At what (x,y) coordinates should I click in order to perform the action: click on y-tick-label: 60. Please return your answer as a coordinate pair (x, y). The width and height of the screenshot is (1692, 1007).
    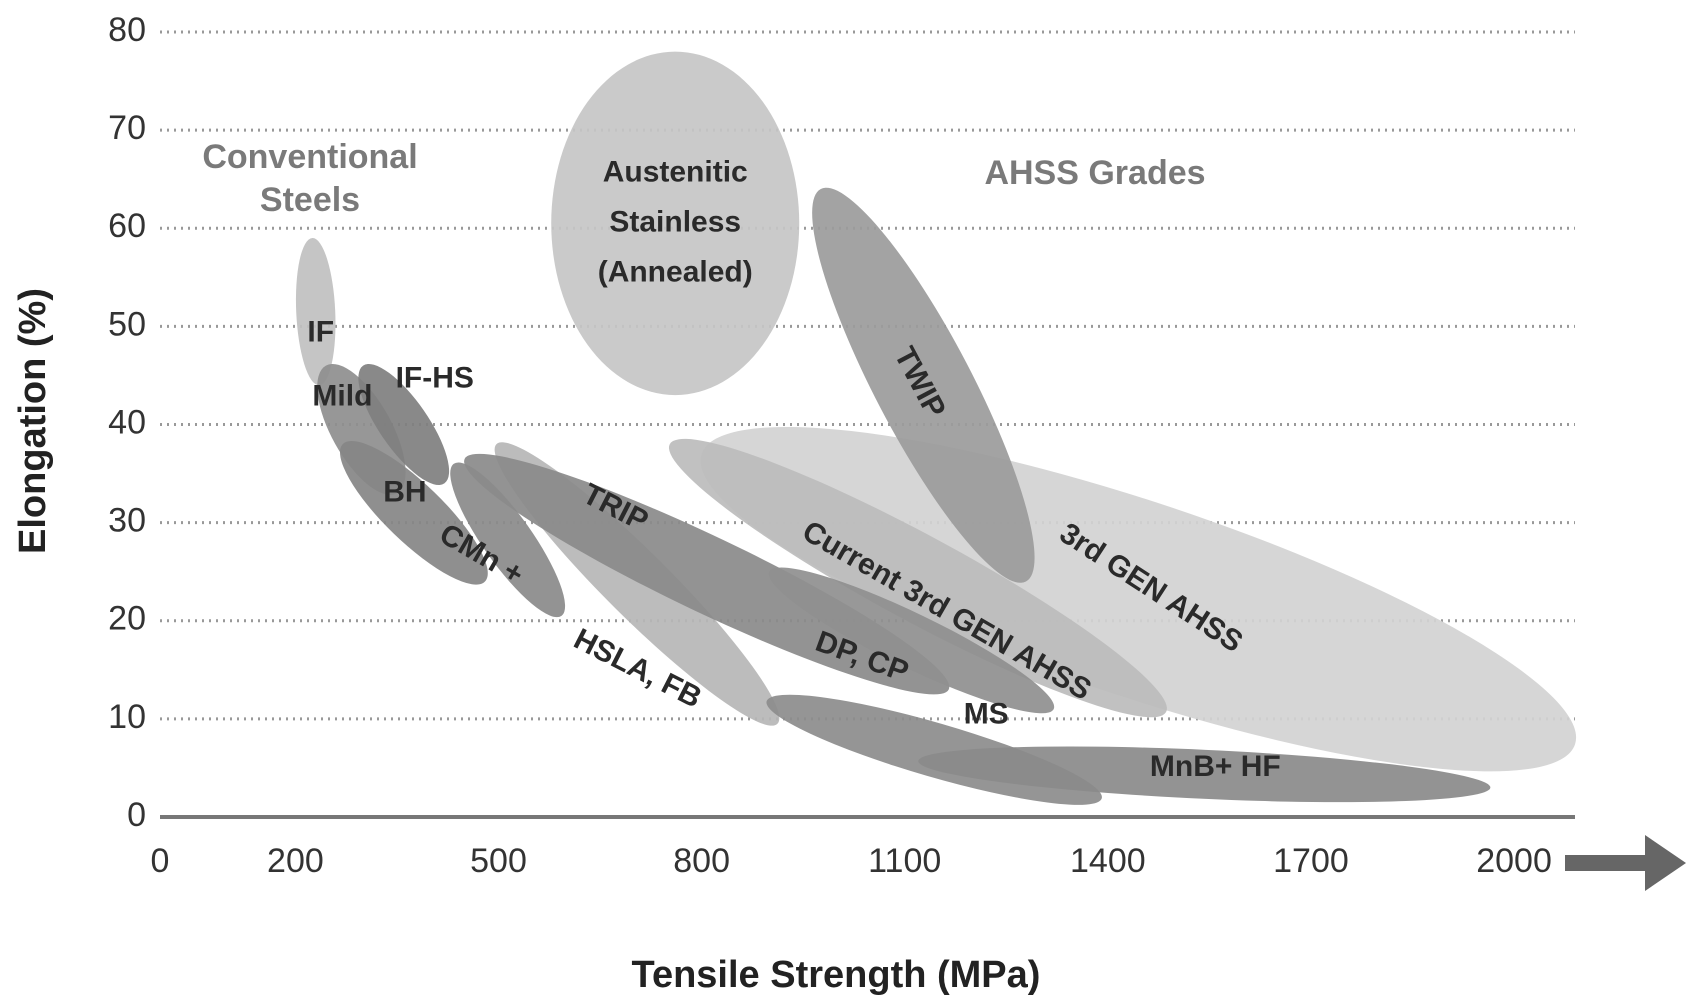
    Looking at the image, I should click on (127, 226).